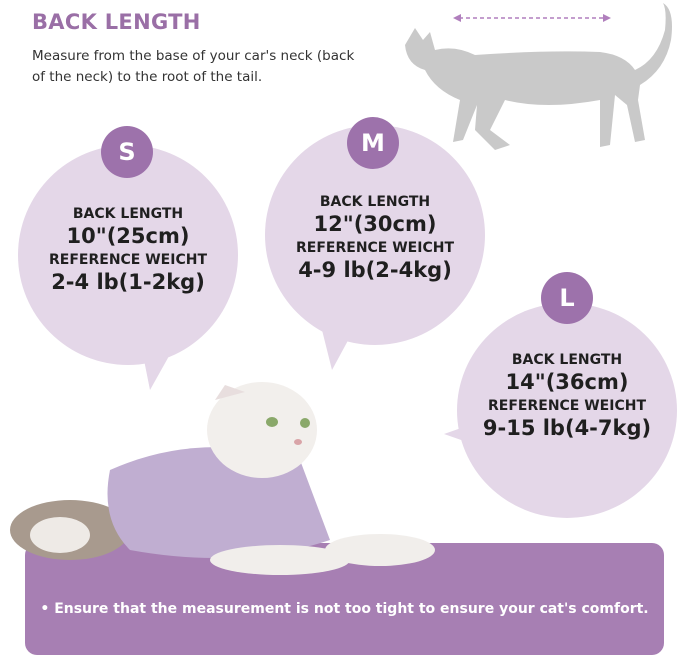  What do you see at coordinates (538, 76) in the screenshot?
I see `cat-silhouette-icon` at bounding box center [538, 76].